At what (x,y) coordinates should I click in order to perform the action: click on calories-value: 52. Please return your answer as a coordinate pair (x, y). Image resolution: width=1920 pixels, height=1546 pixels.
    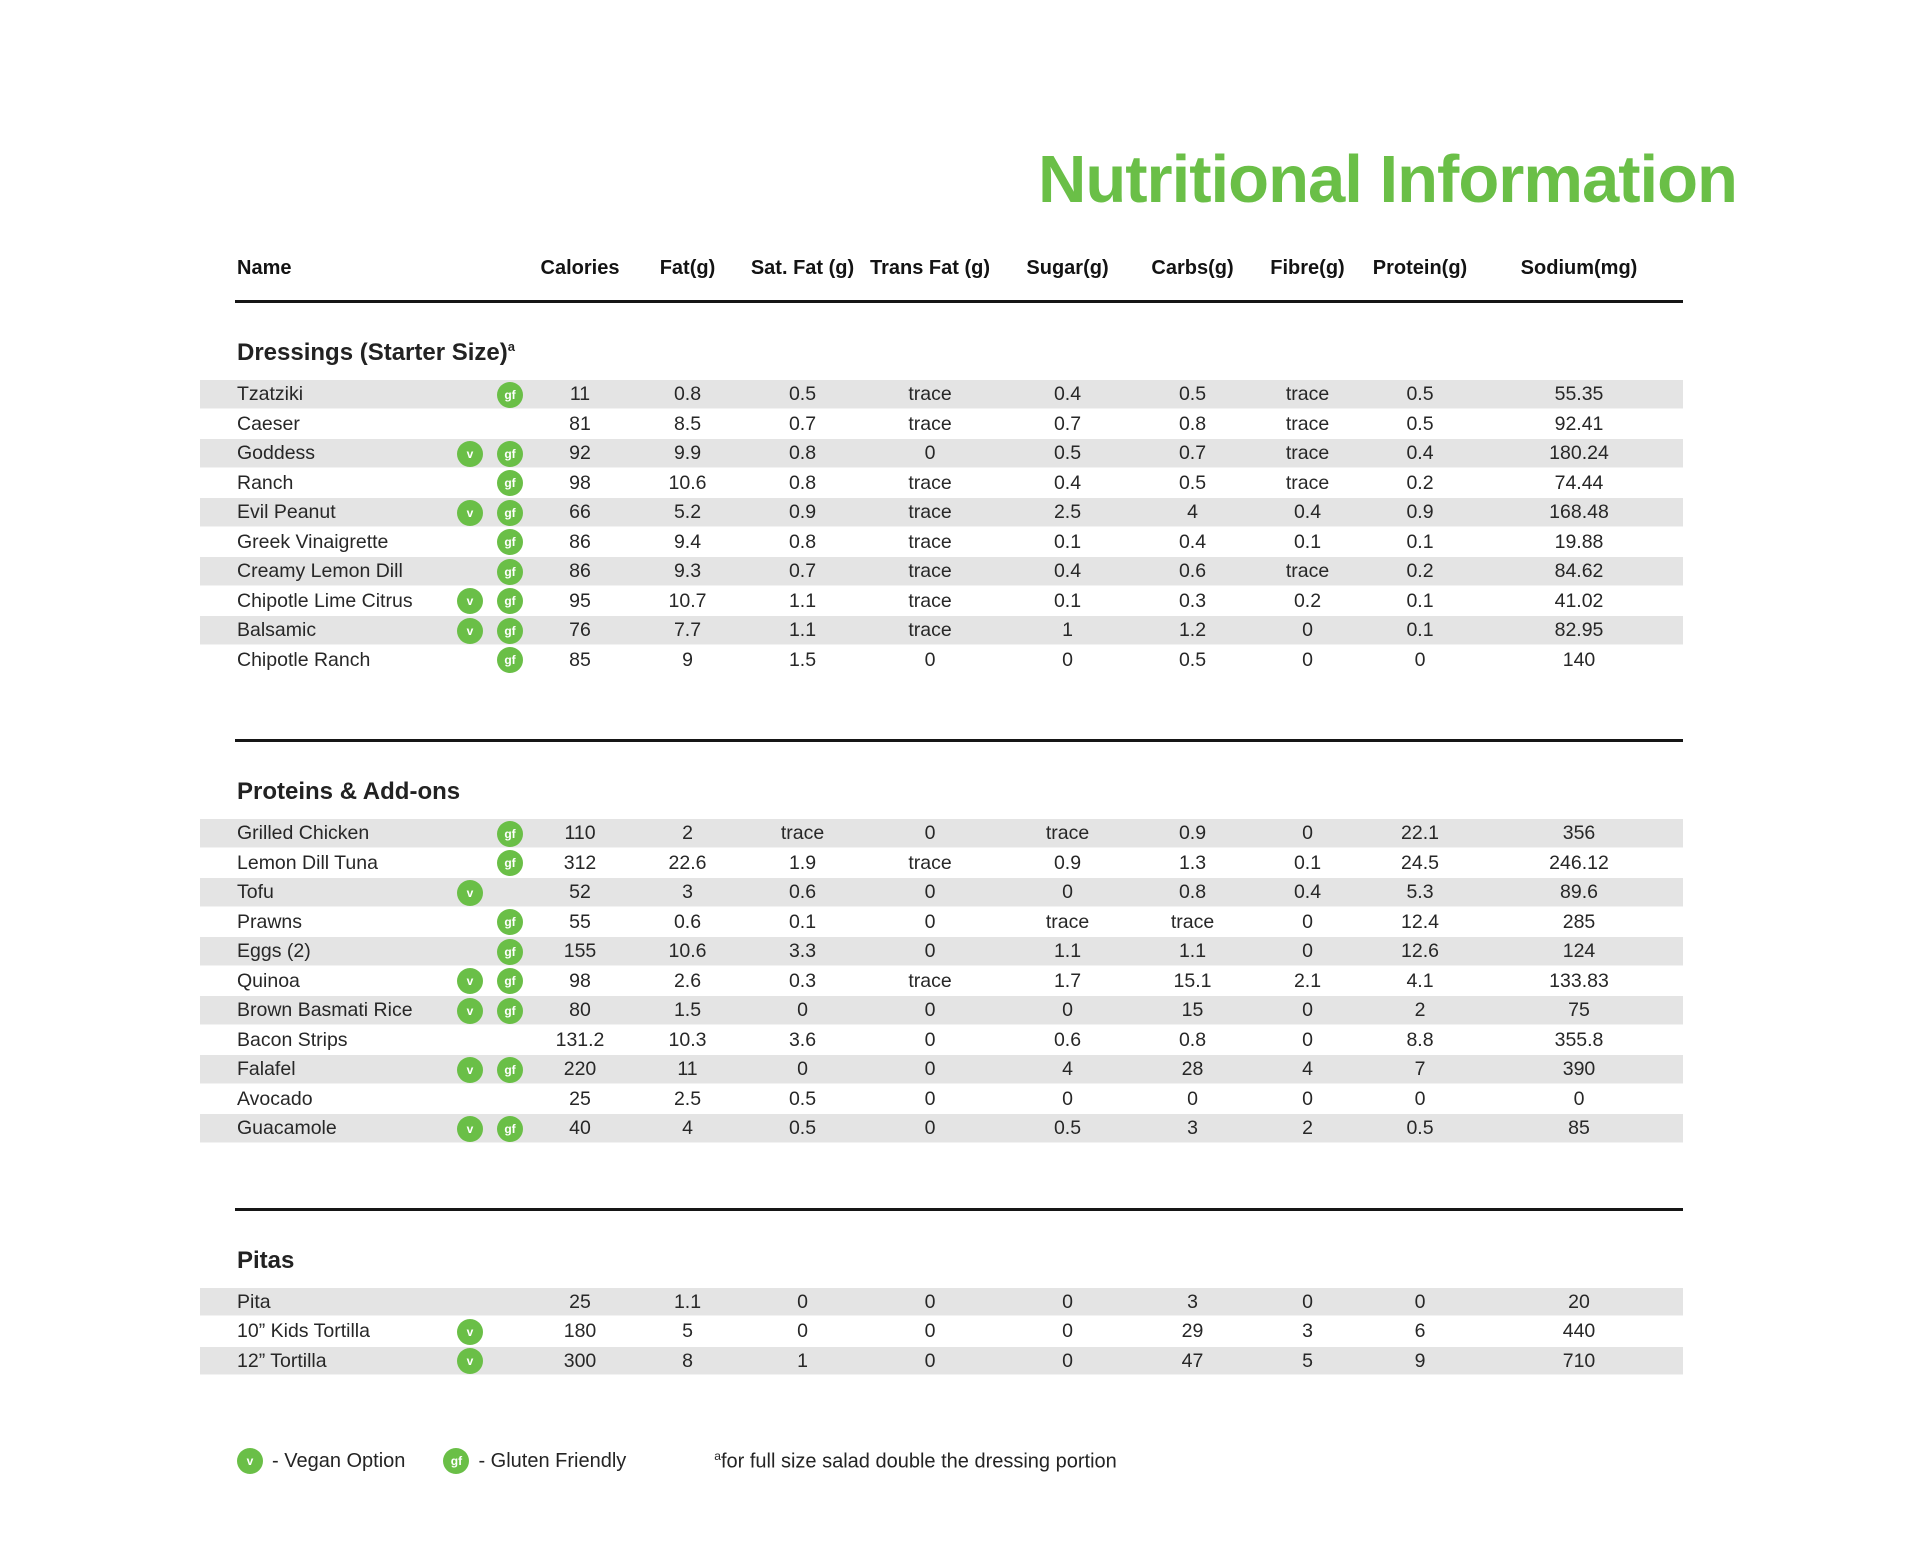
    Looking at the image, I should click on (580, 892).